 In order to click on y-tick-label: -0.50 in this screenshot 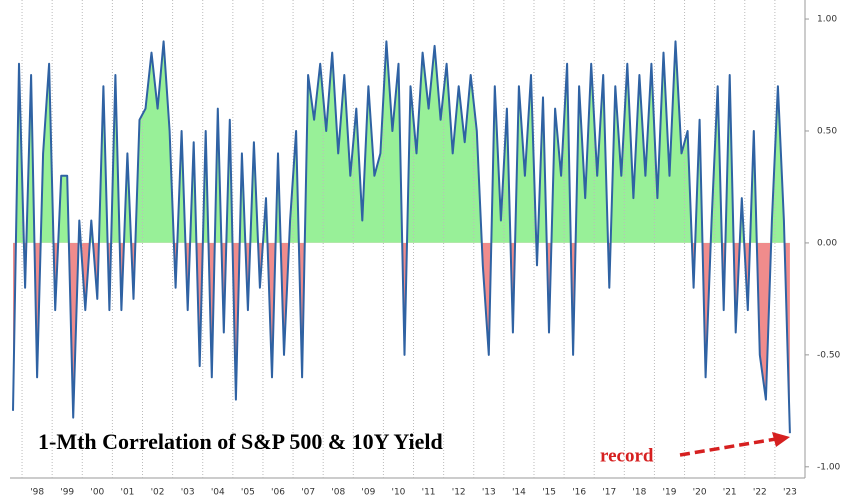, I will do `click(829, 355)`.